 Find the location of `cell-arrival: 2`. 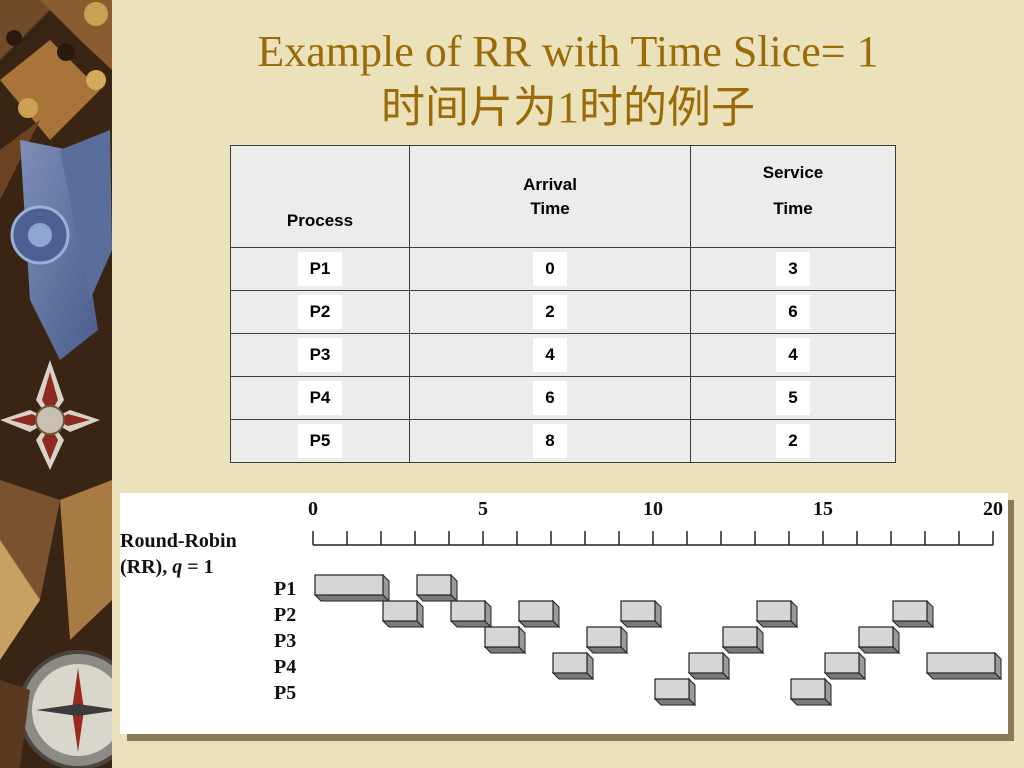

cell-arrival: 2 is located at coordinates (550, 312).